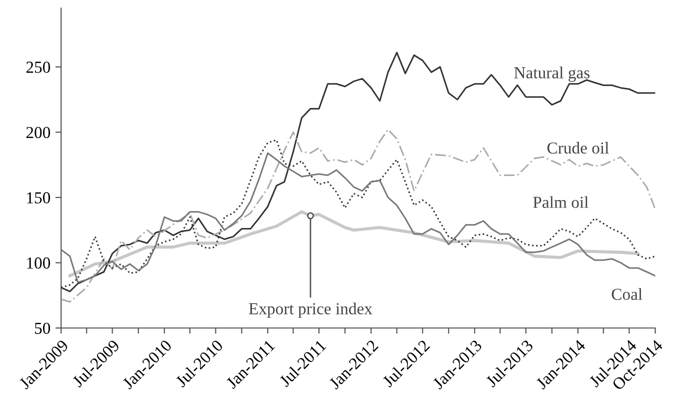 This screenshot has height=410, width=679. I want to click on series-label: Palm oil, so click(560, 202).